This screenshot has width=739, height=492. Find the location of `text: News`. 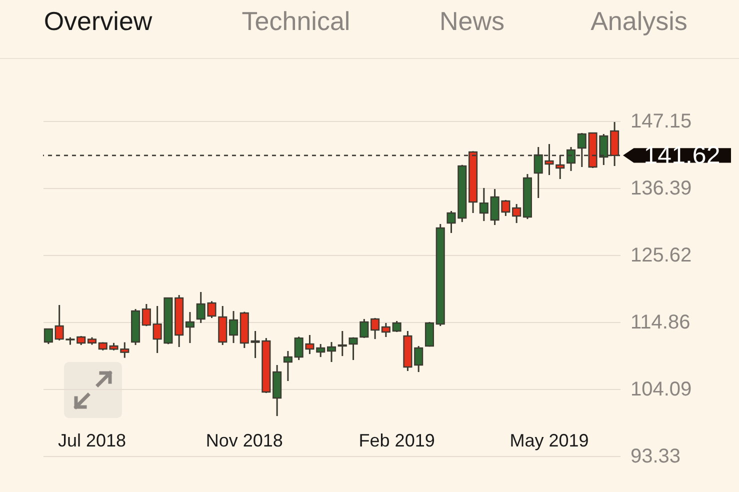

text: News is located at coordinates (472, 21).